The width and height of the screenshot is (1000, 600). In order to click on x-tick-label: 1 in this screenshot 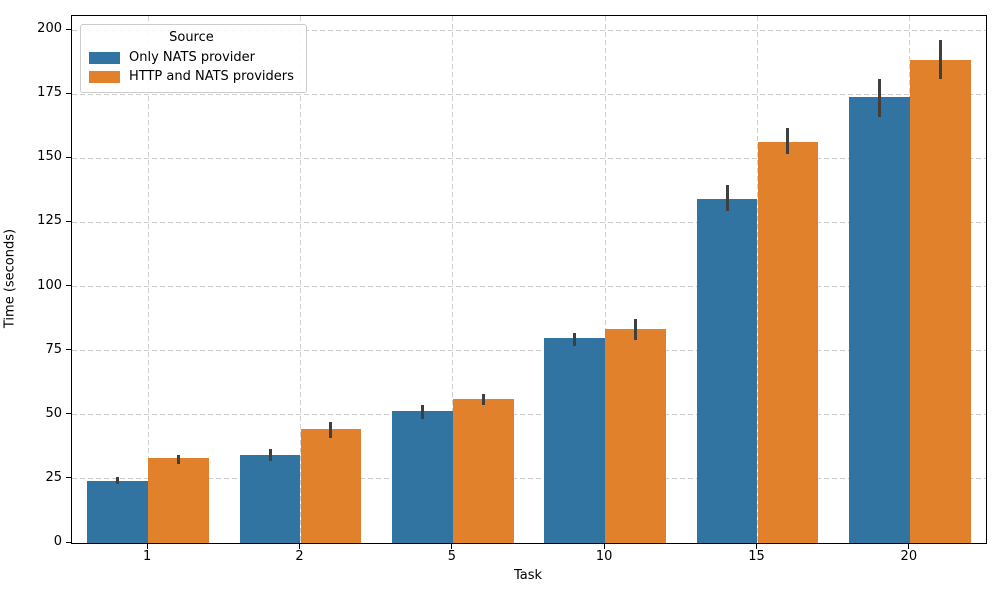, I will do `click(147, 556)`.